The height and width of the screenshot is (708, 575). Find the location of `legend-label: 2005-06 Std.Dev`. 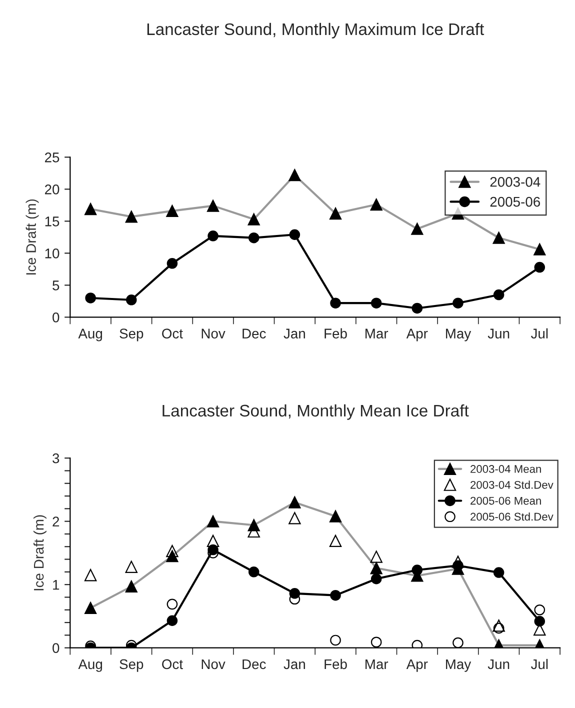

legend-label: 2005-06 Std.Dev is located at coordinates (512, 516).